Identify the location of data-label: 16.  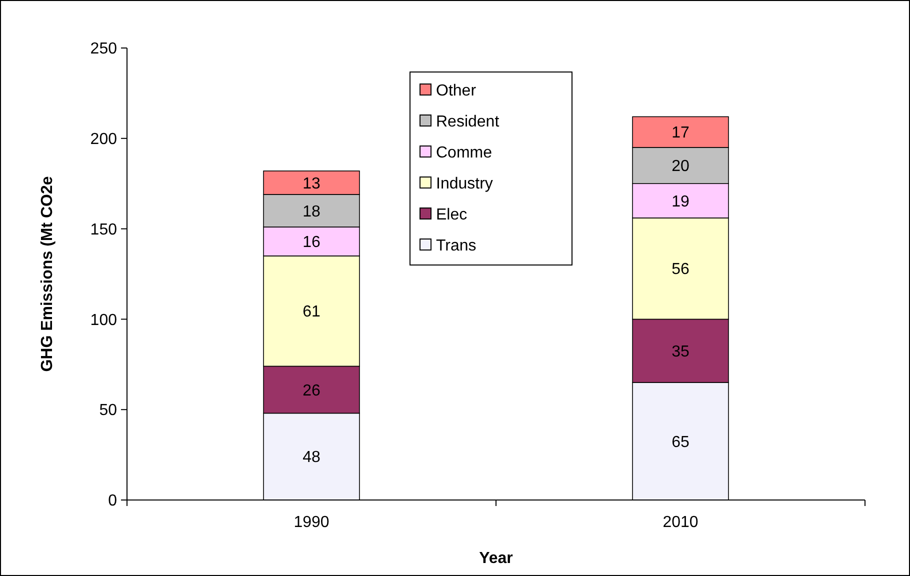
(311, 243).